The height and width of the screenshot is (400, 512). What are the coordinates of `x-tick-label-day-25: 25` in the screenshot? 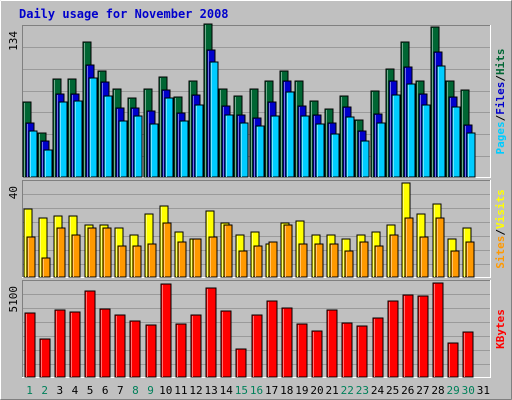 It's located at (392, 390).